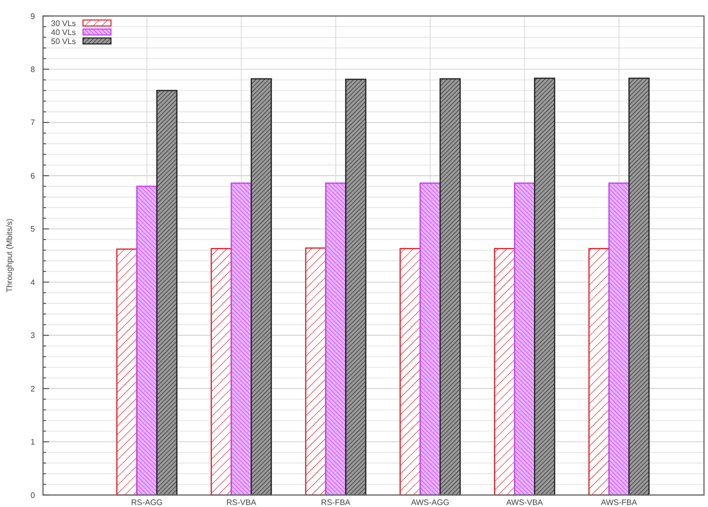  I want to click on legend-label: 40 VLs, so click(63, 32).